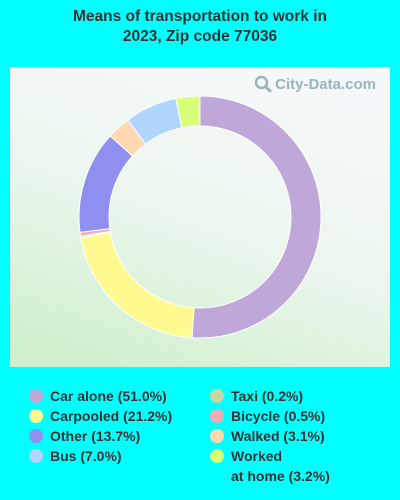  I want to click on legend-label: Carpooled (21.2%), so click(111, 416).